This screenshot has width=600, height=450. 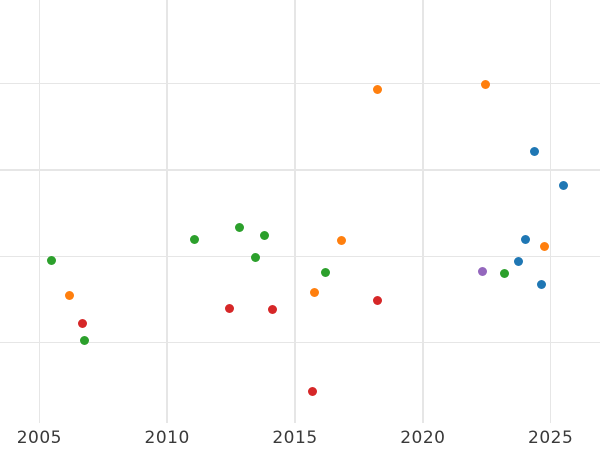 What do you see at coordinates (39, 438) in the screenshot?
I see `x-tick-label-2005: 2005` at bounding box center [39, 438].